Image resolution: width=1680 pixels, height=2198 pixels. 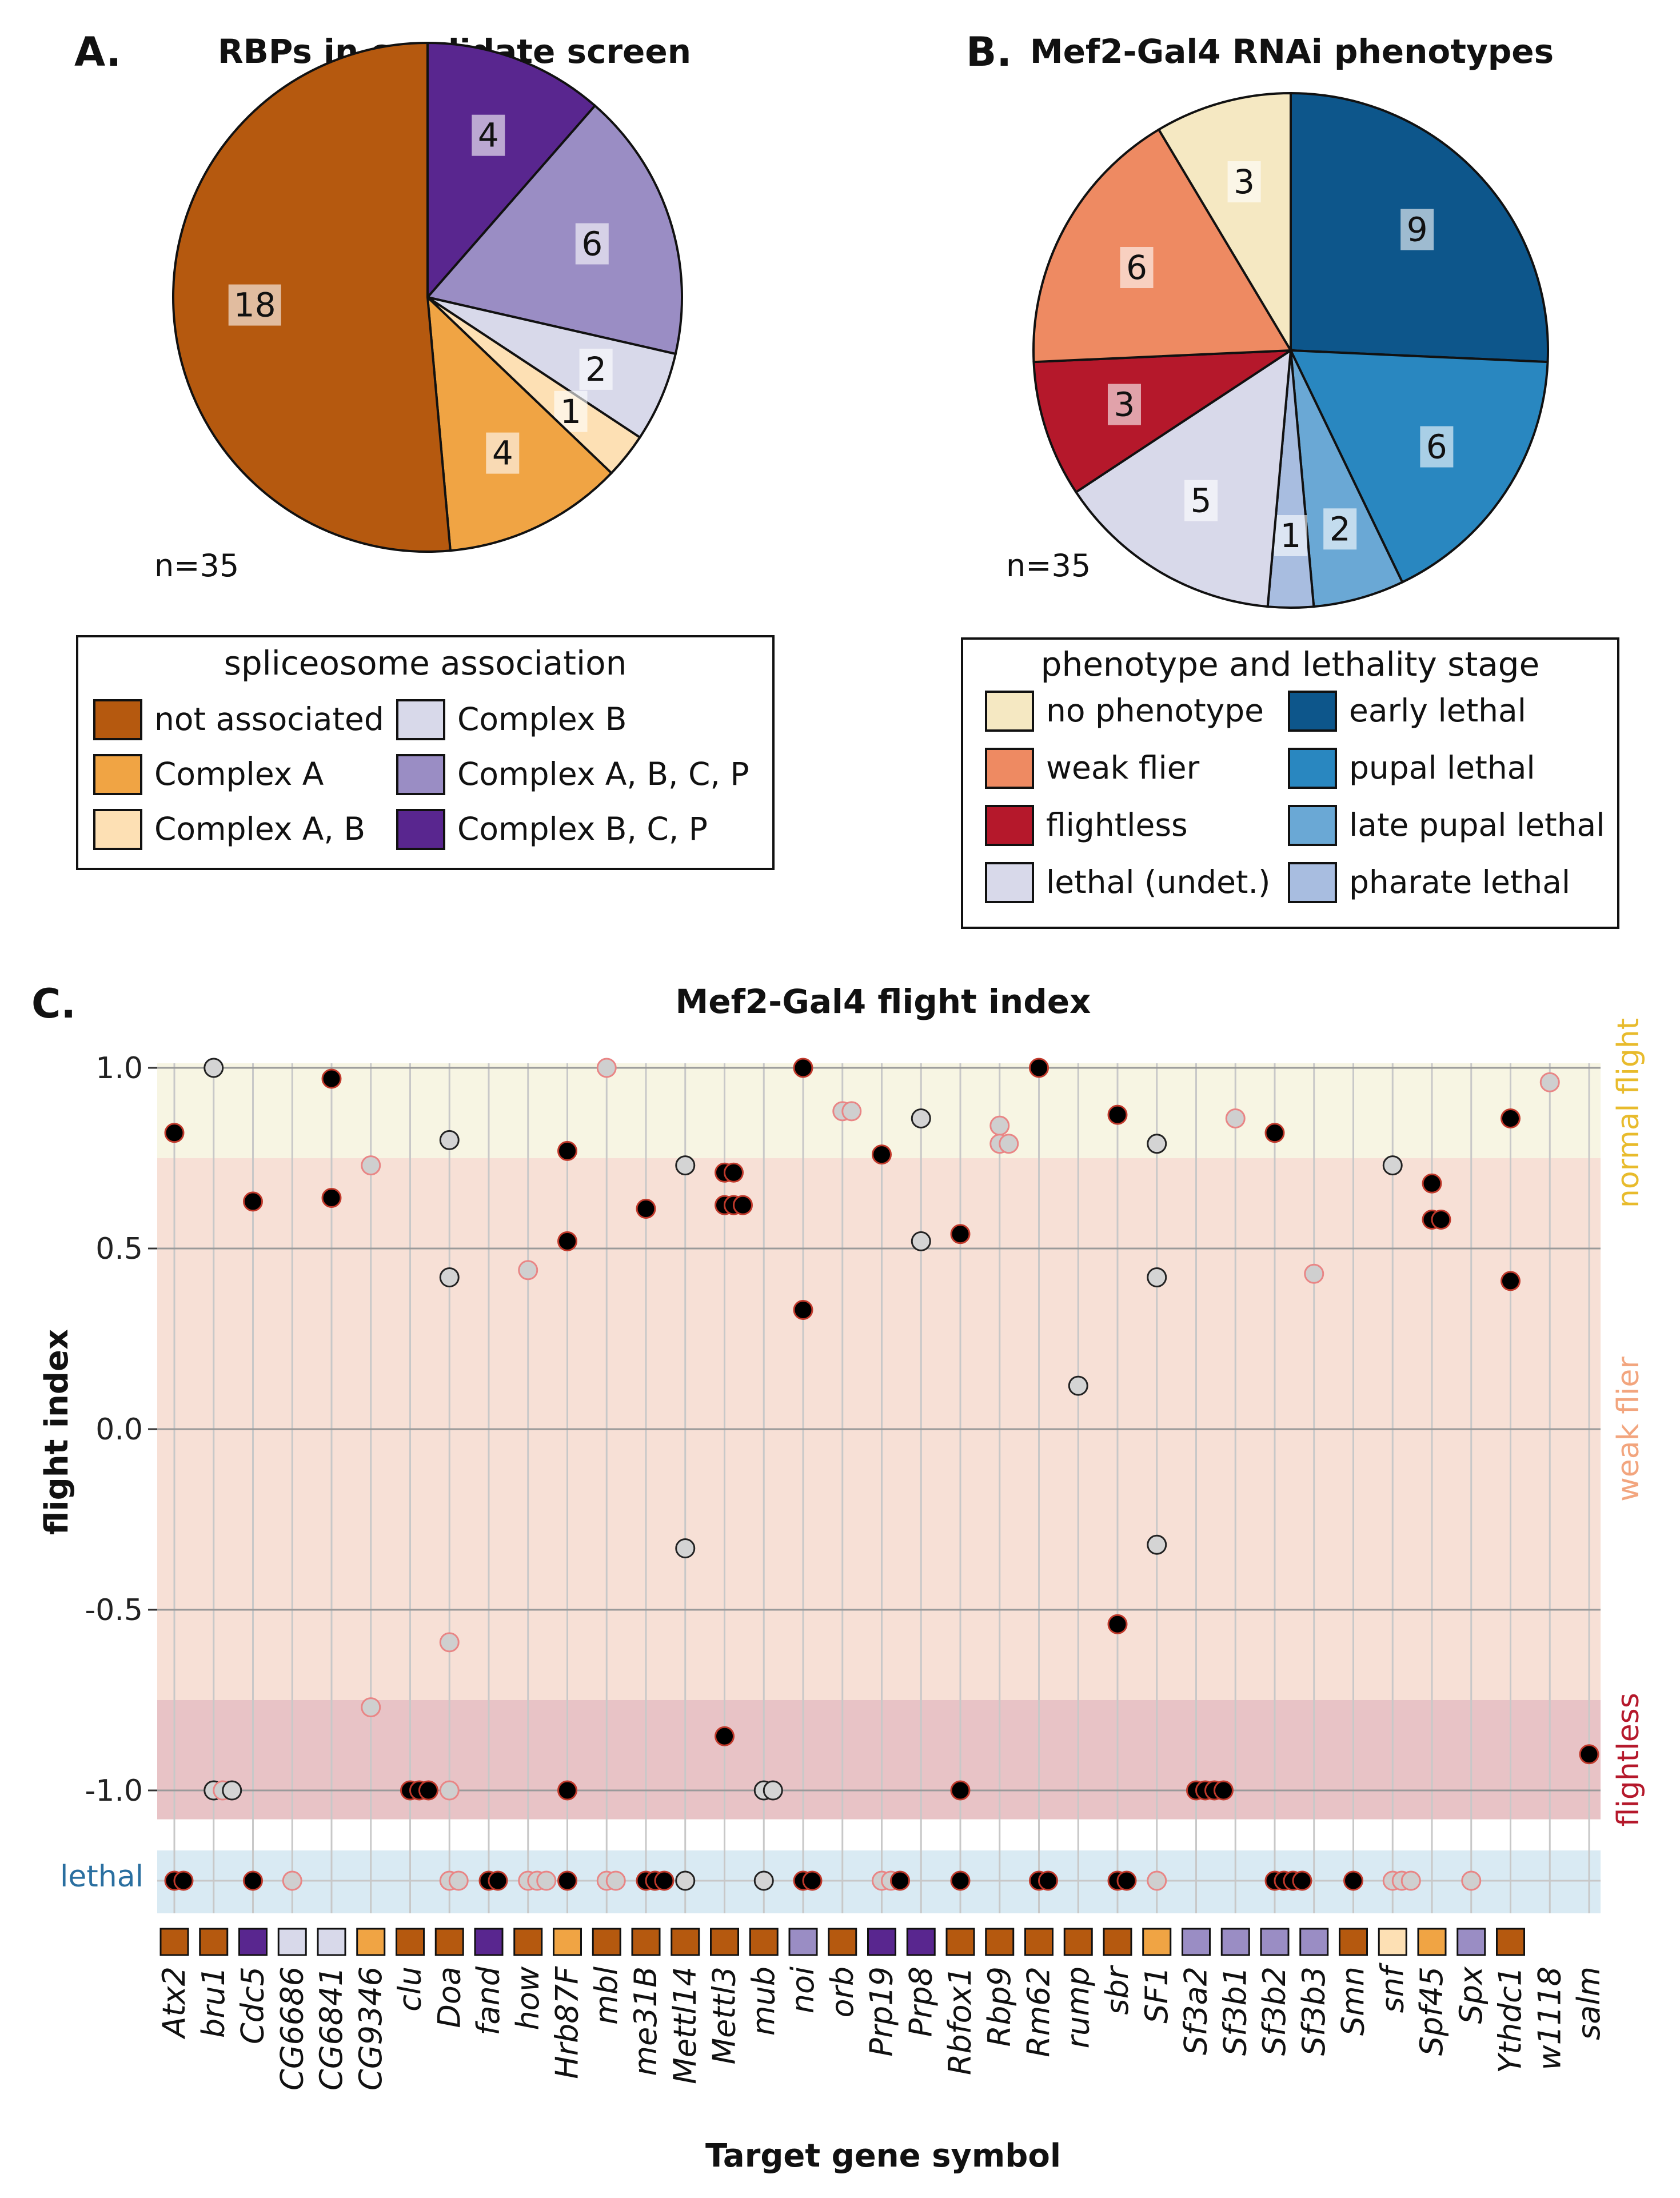 What do you see at coordinates (528, 1270) in the screenshot?
I see `point-how` at bounding box center [528, 1270].